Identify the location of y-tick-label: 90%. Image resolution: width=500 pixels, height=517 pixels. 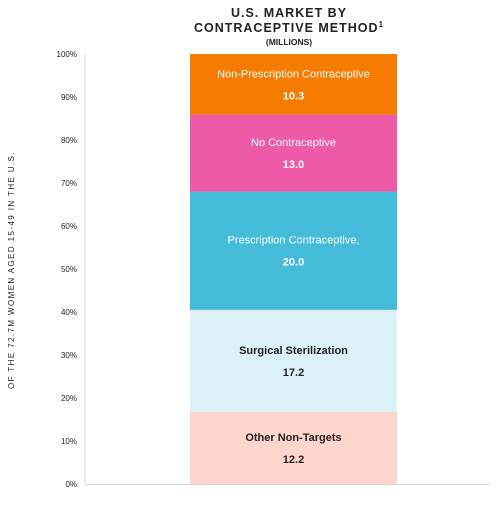
(69, 97).